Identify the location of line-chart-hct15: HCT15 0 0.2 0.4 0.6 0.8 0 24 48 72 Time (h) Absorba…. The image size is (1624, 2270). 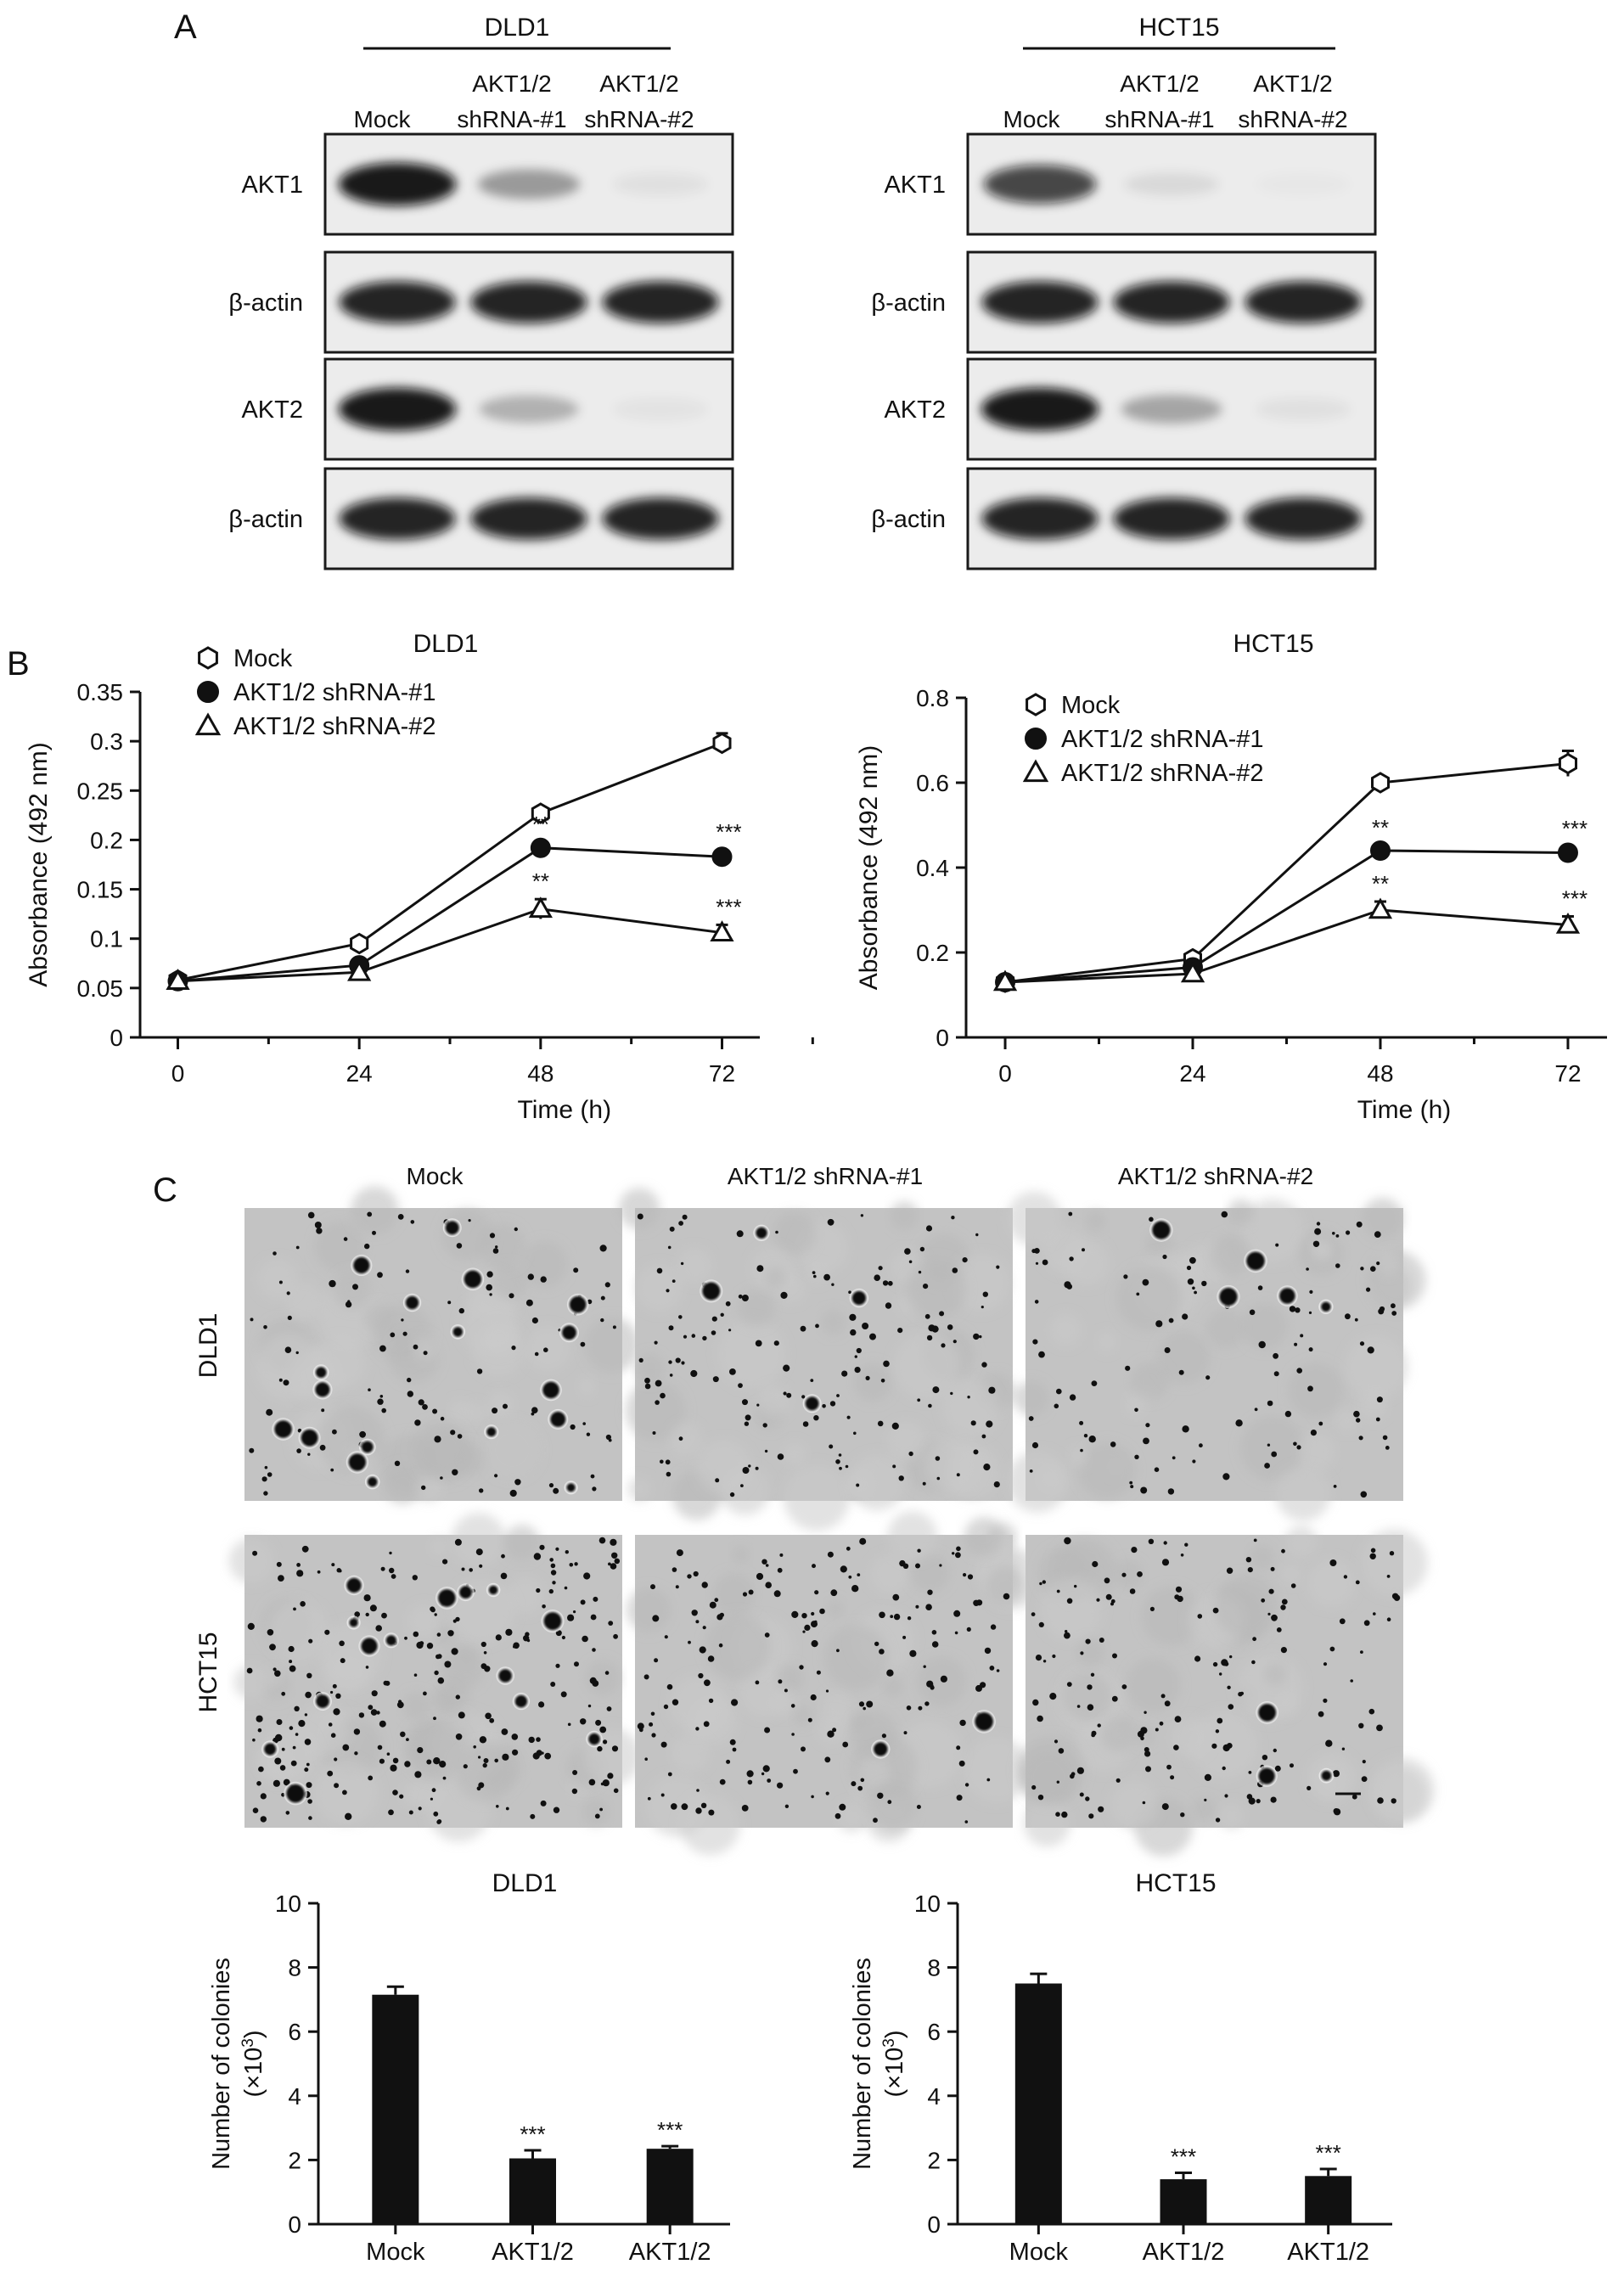
(1231, 877).